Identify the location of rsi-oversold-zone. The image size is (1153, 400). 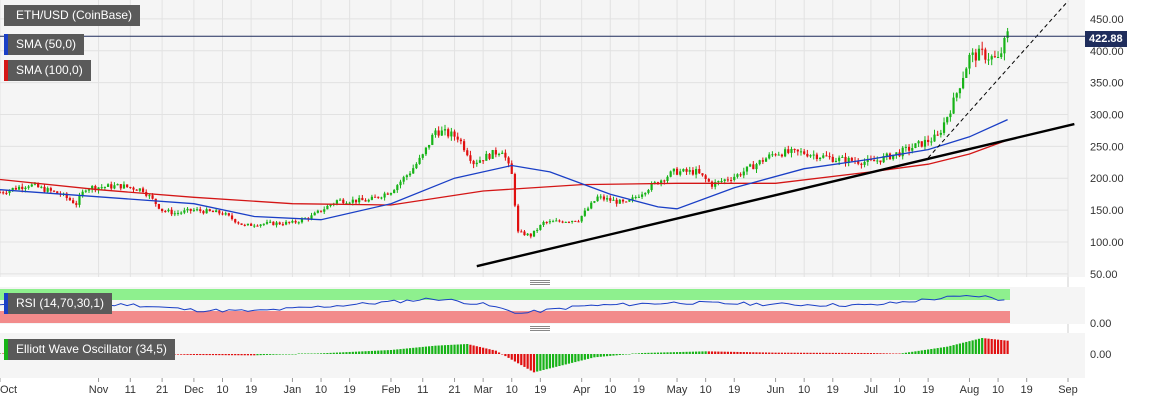
(505, 317).